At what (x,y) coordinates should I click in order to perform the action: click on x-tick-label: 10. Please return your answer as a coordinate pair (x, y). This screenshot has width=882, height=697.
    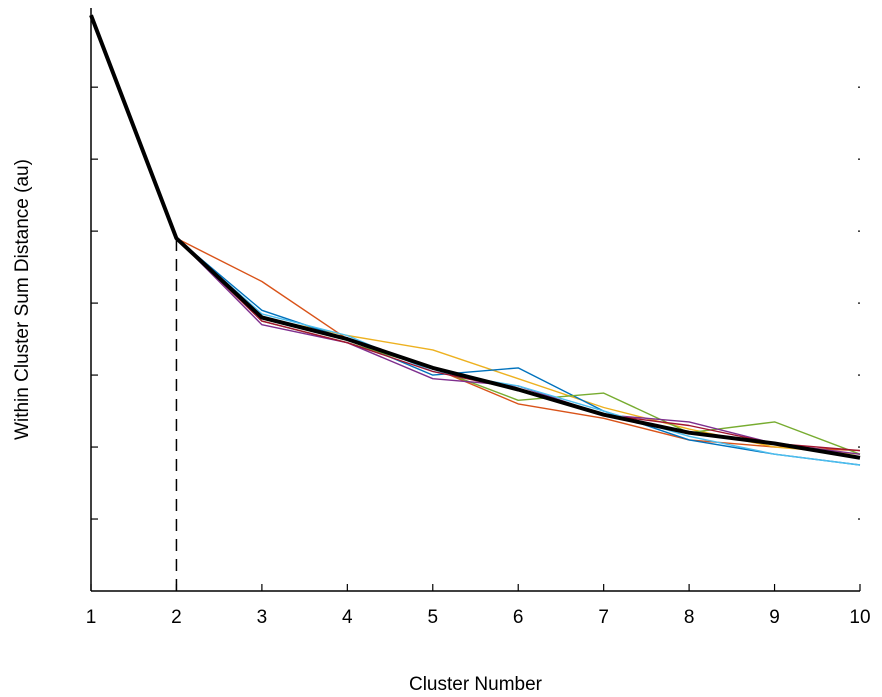
    Looking at the image, I should click on (859, 617).